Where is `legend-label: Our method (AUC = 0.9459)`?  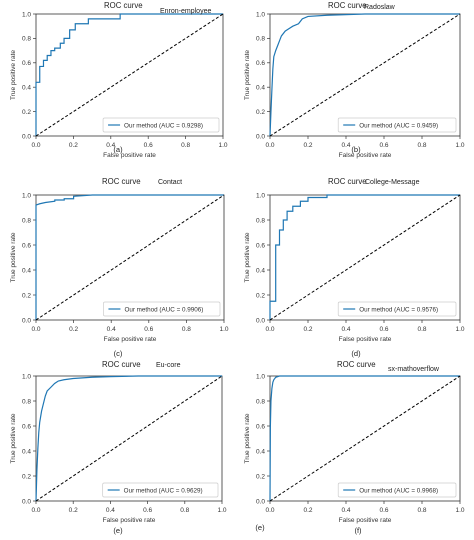
legend-label: Our method (AUC = 0.9459) is located at coordinates (398, 125).